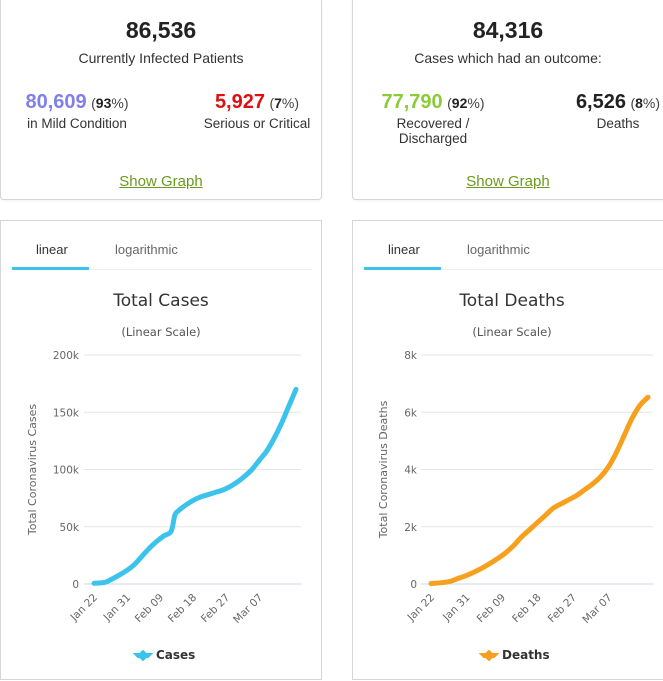  I want to click on y-tick-label: 6k, so click(411, 413).